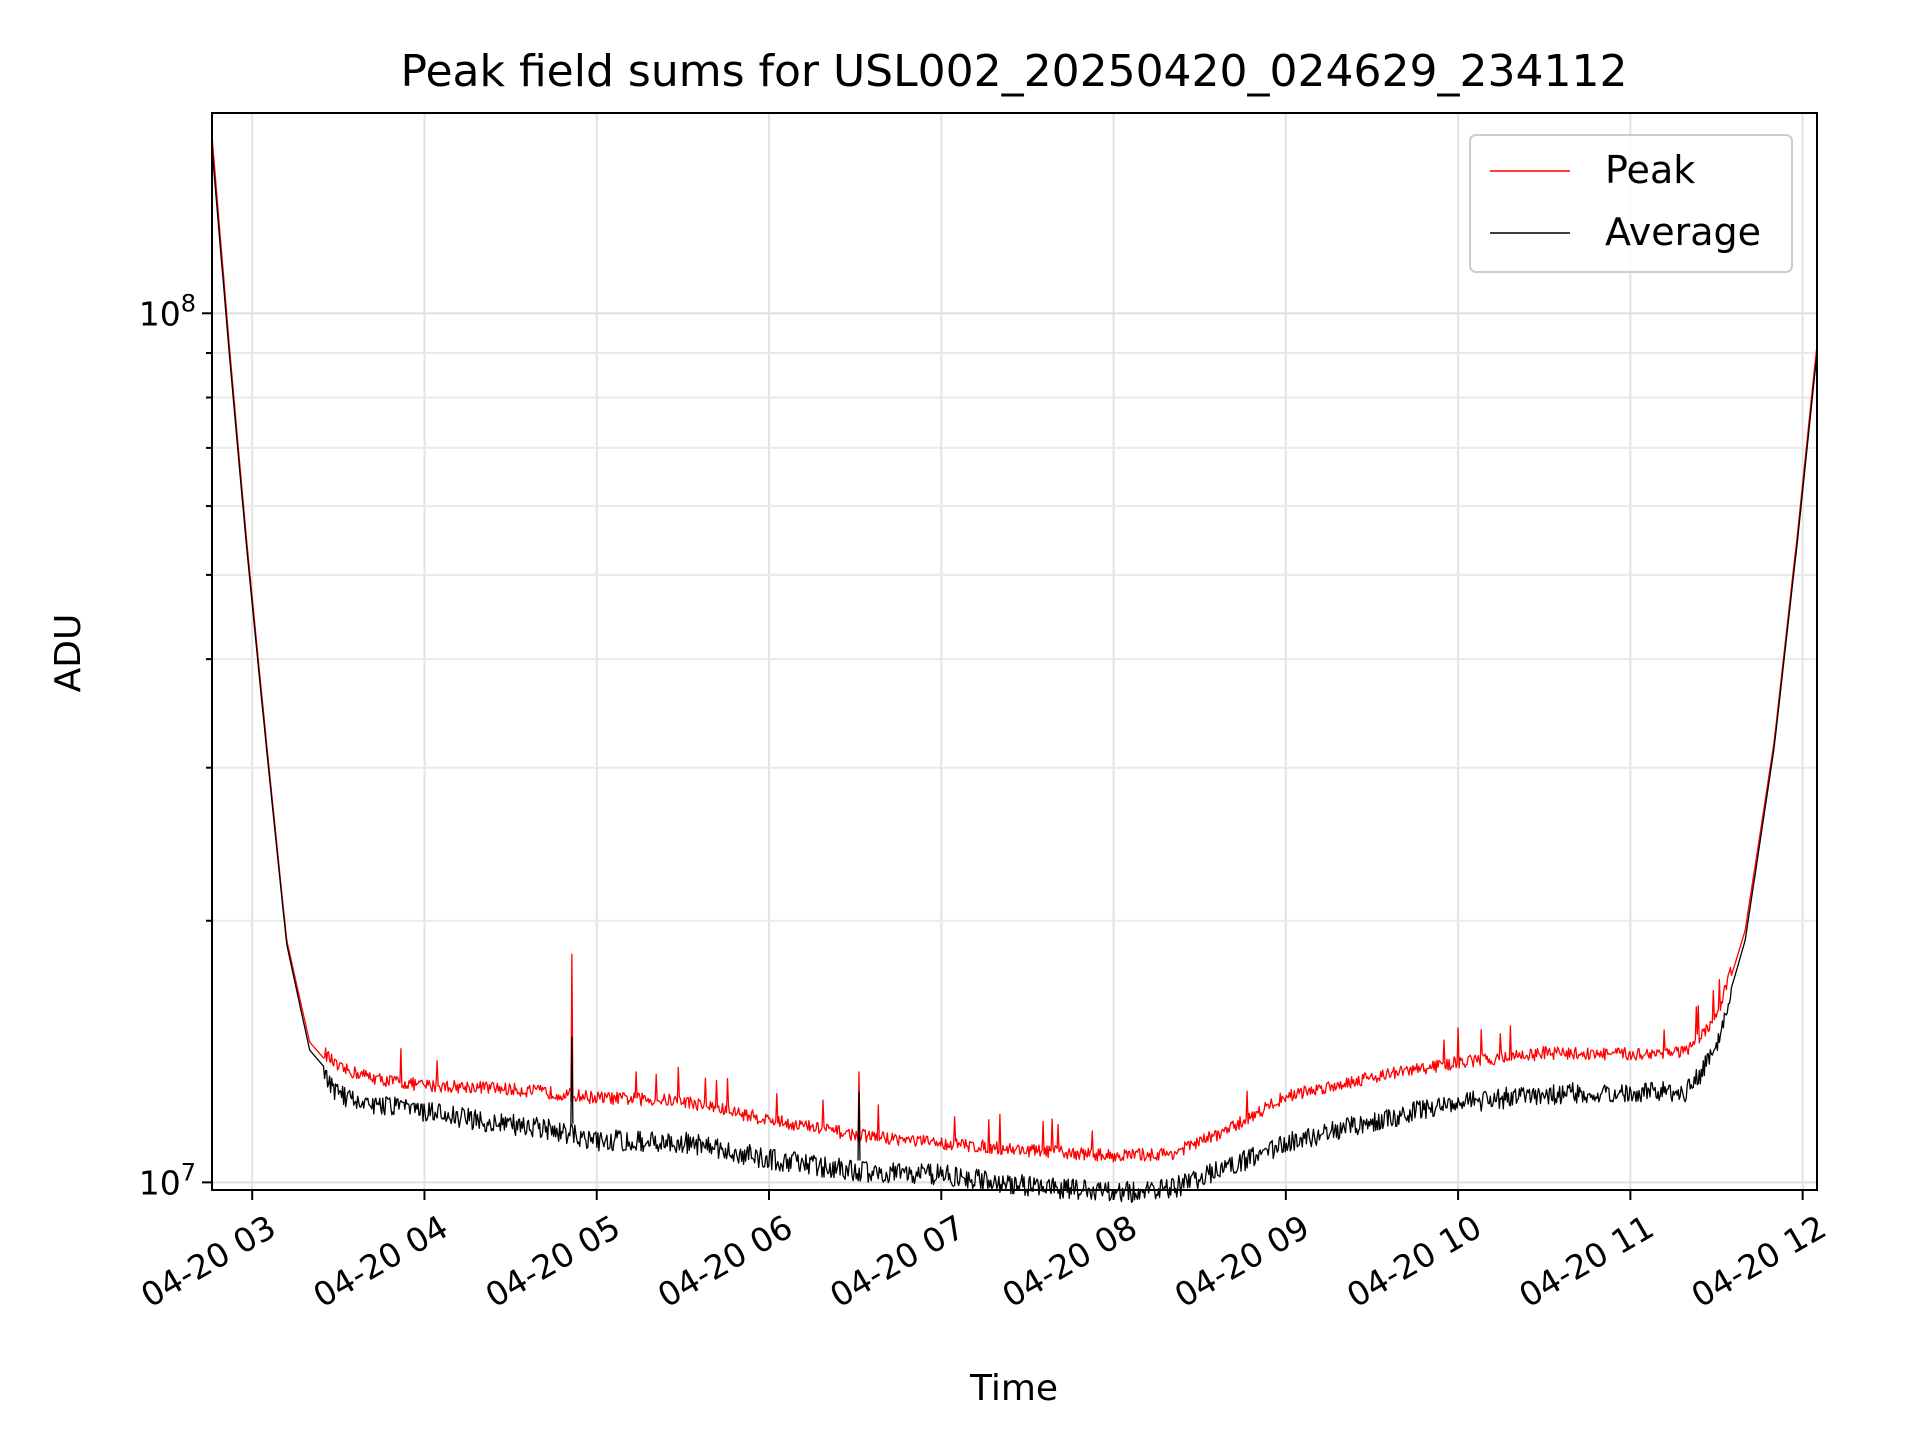 This screenshot has width=1920, height=1440. What do you see at coordinates (167, 1180) in the screenshot?
I see `y-tick-label: 10⁷` at bounding box center [167, 1180].